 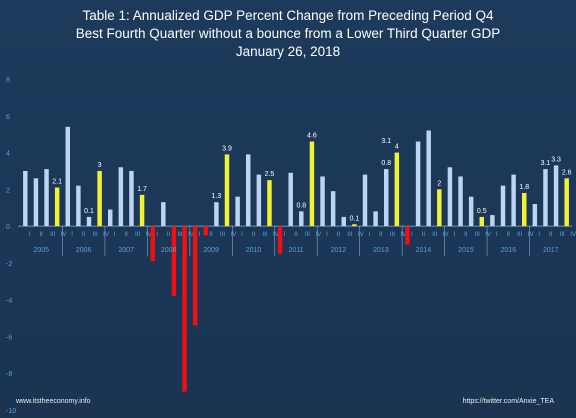 I want to click on year-label: 2007, so click(x=126, y=250).